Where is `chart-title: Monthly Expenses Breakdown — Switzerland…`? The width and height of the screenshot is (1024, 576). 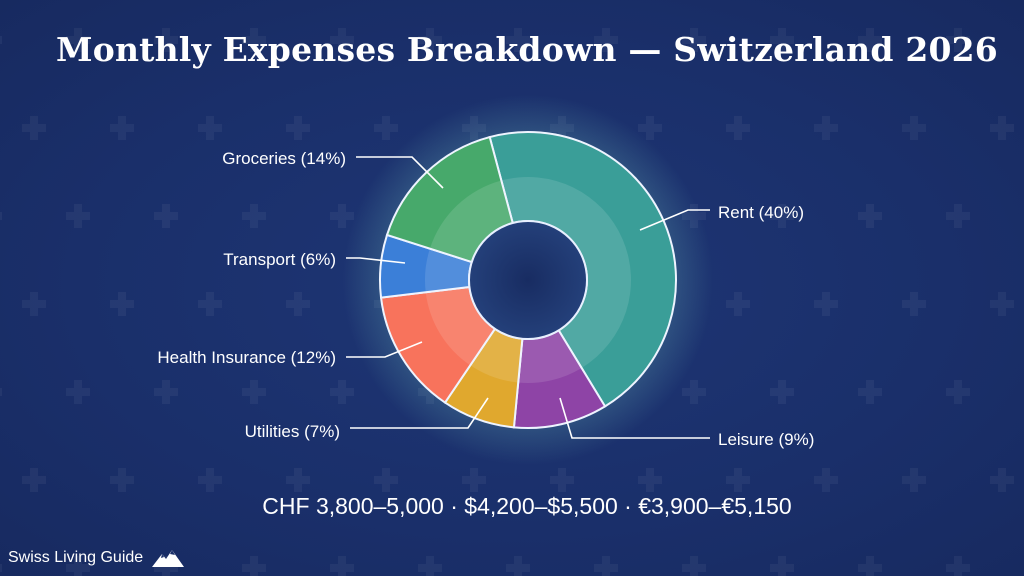 chart-title: Monthly Expenses Breakdown — Switzerland… is located at coordinates (527, 49).